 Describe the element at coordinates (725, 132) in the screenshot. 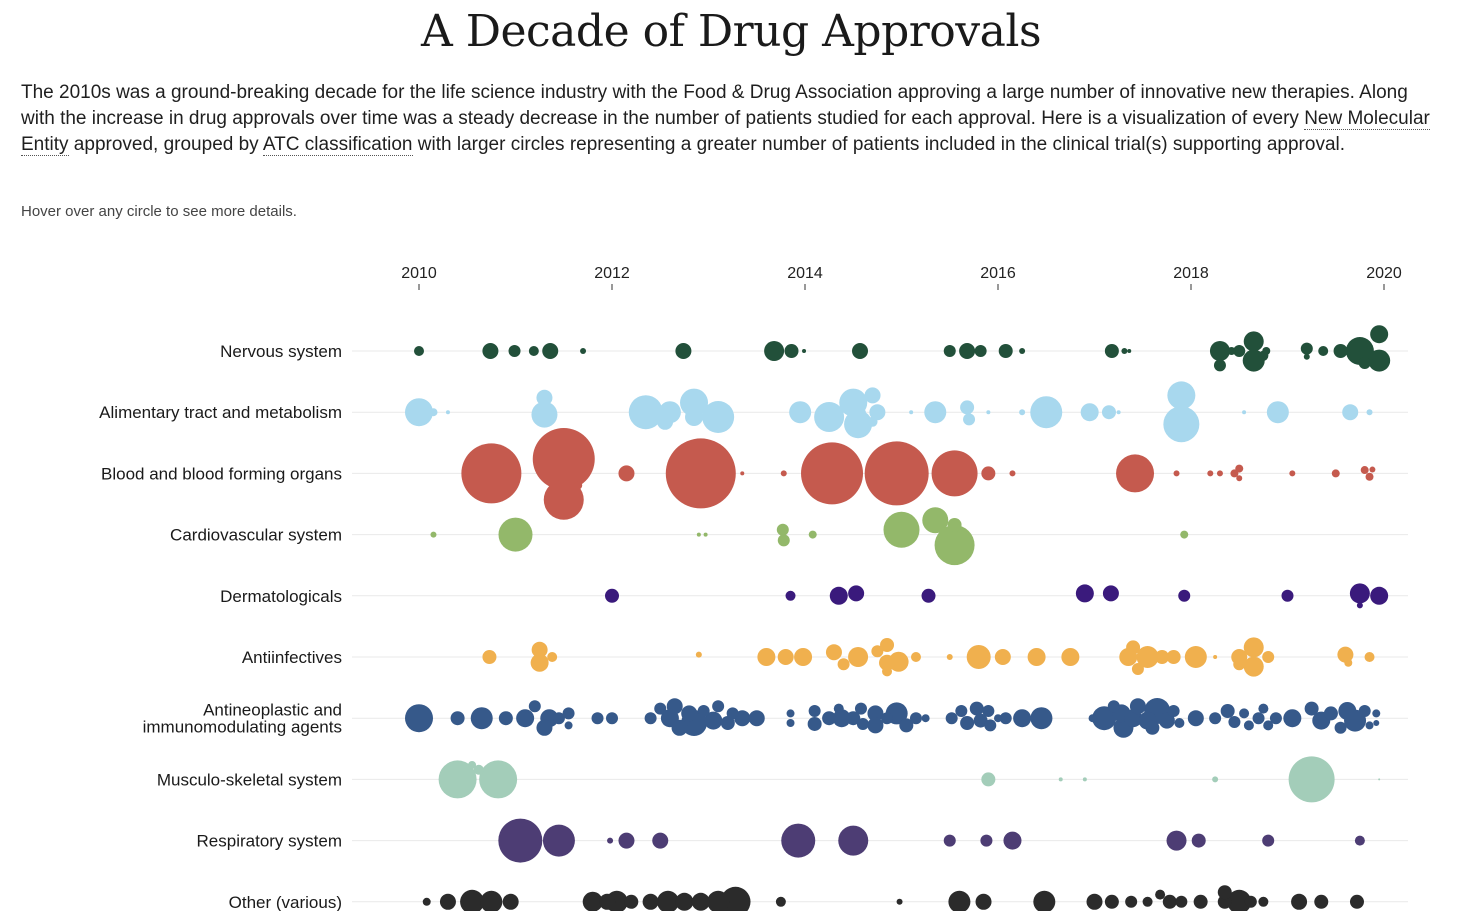

I see `new-molecular-entity-link: New Molecular Entity` at that location.